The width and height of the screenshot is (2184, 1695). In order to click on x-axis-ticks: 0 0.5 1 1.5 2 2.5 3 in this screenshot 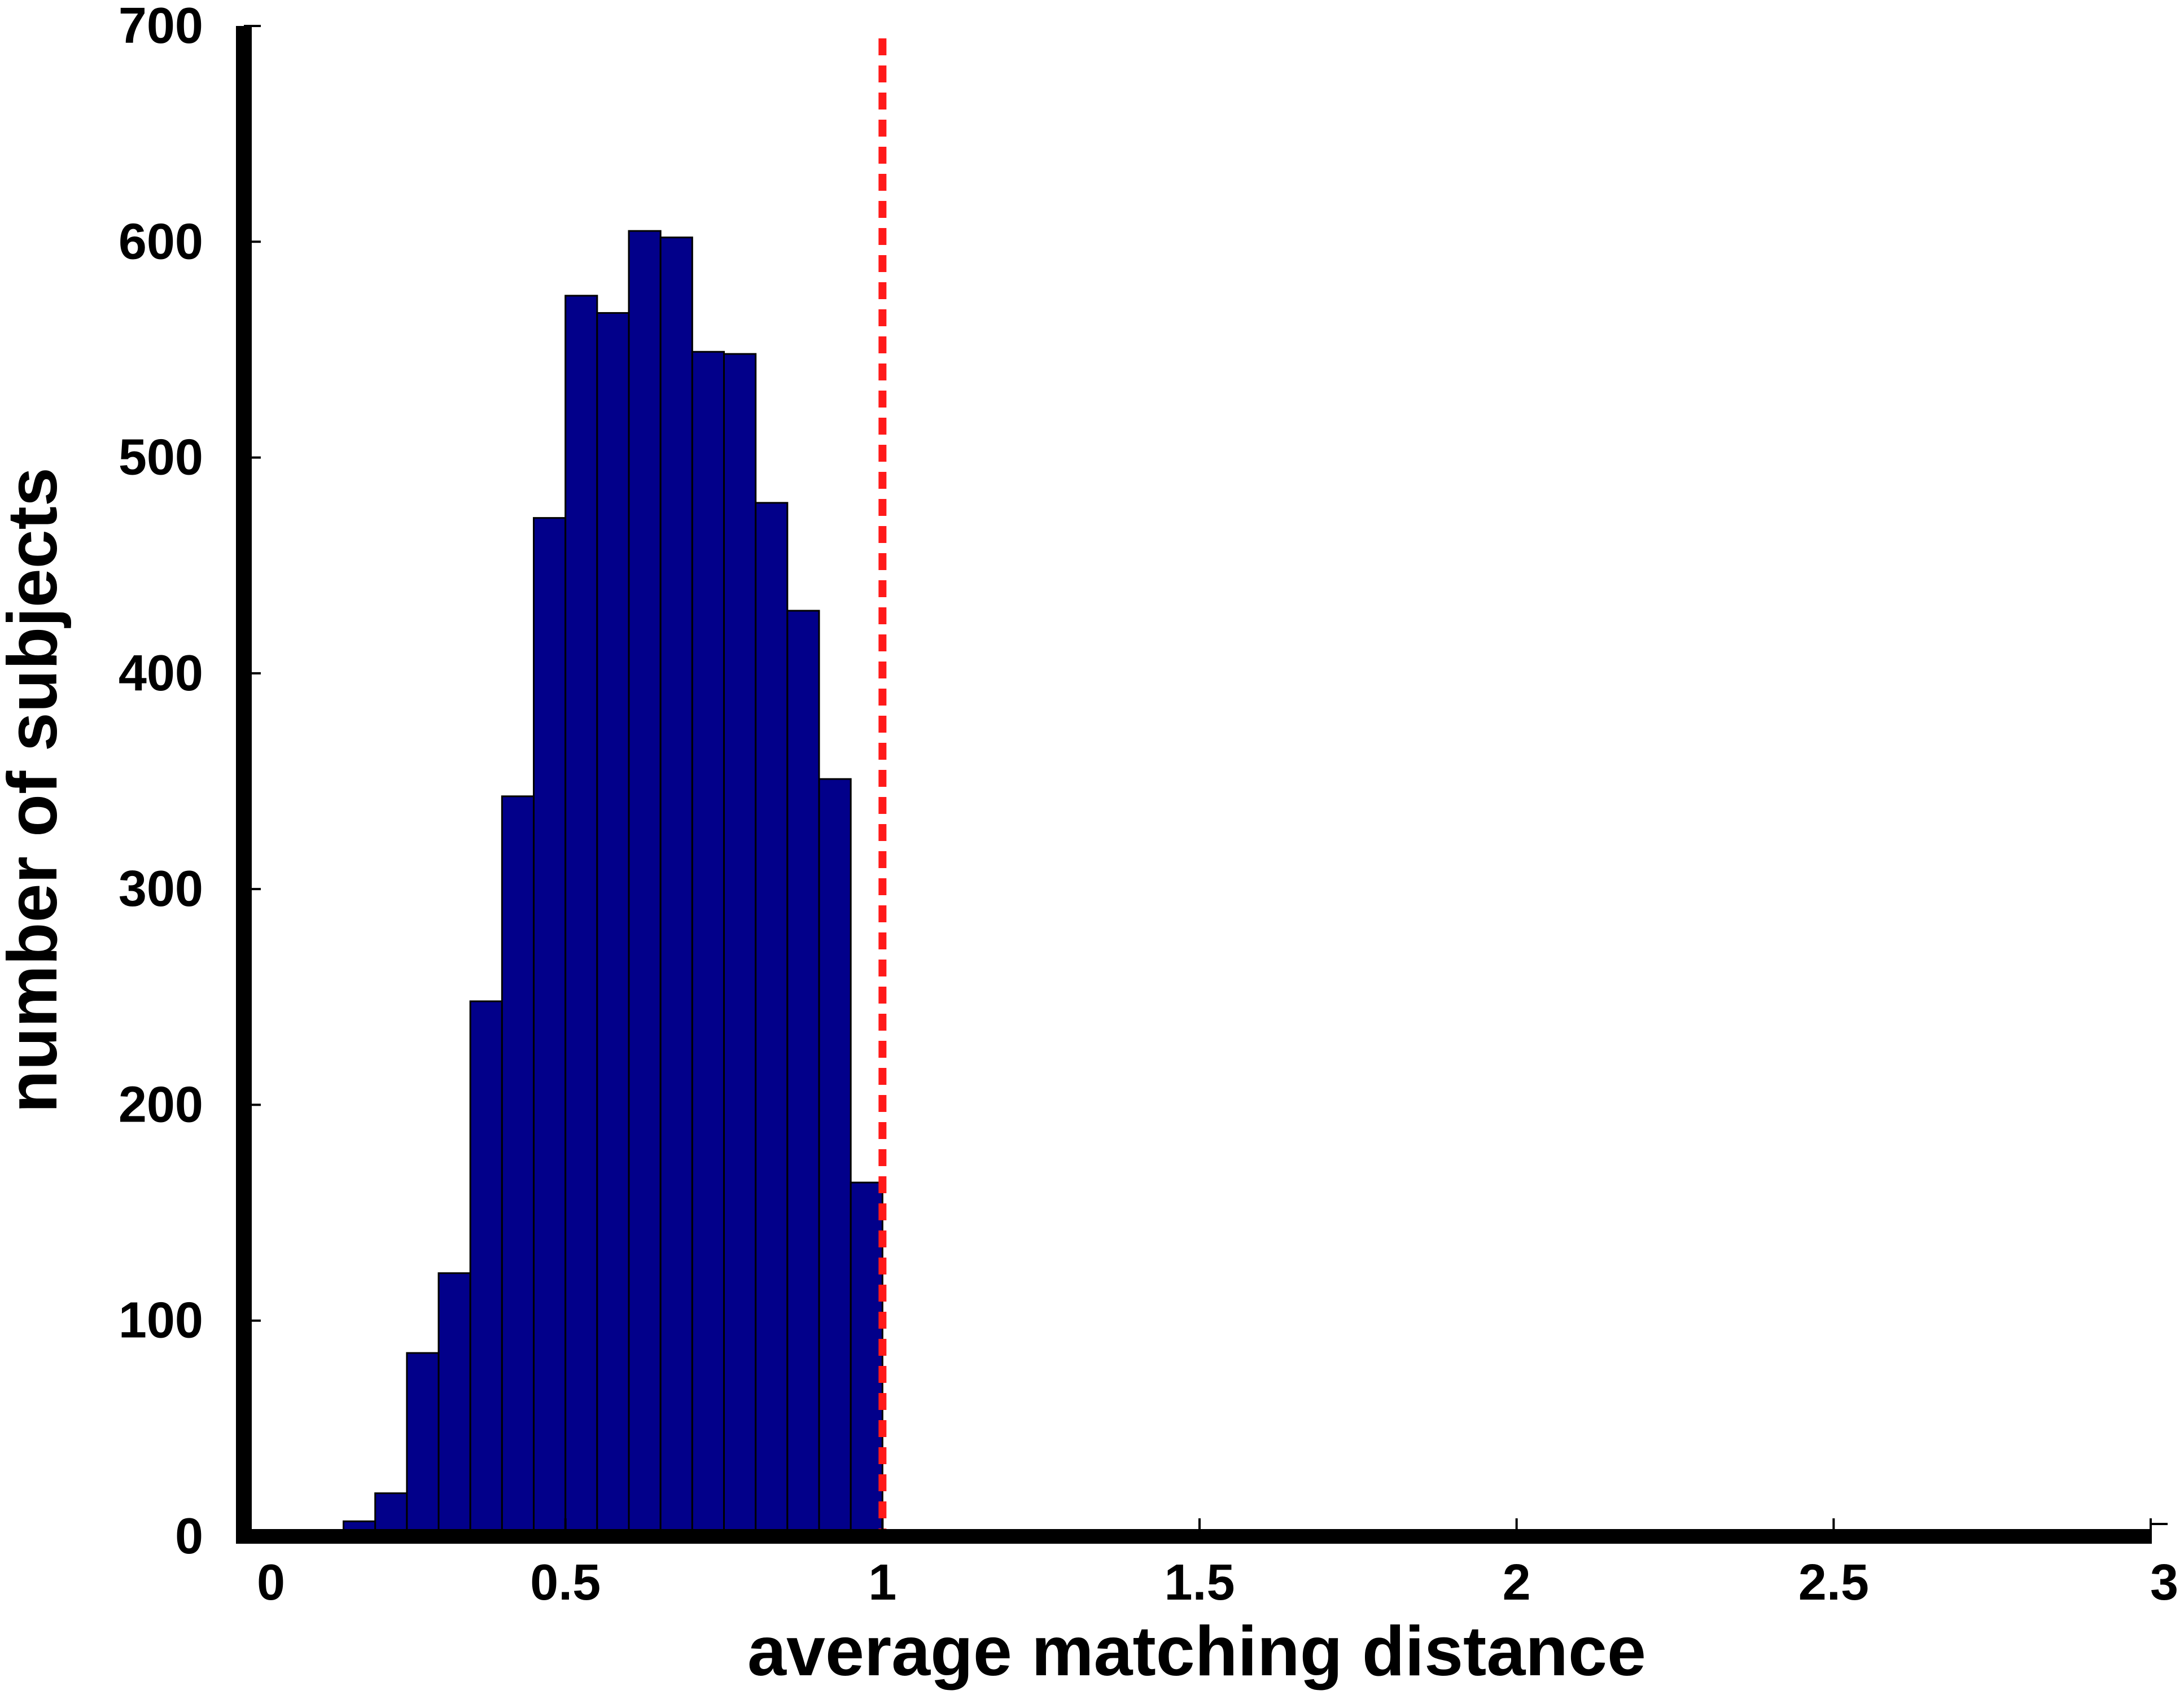, I will do `click(1212, 1565)`.